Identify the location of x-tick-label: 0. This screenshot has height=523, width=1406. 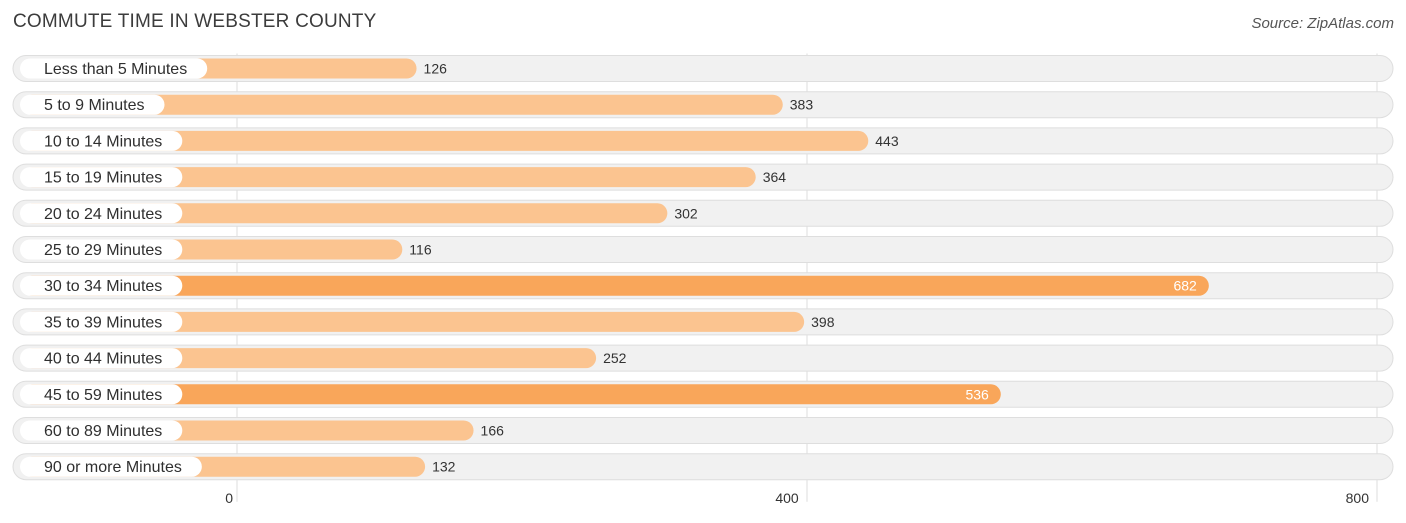
(229, 498).